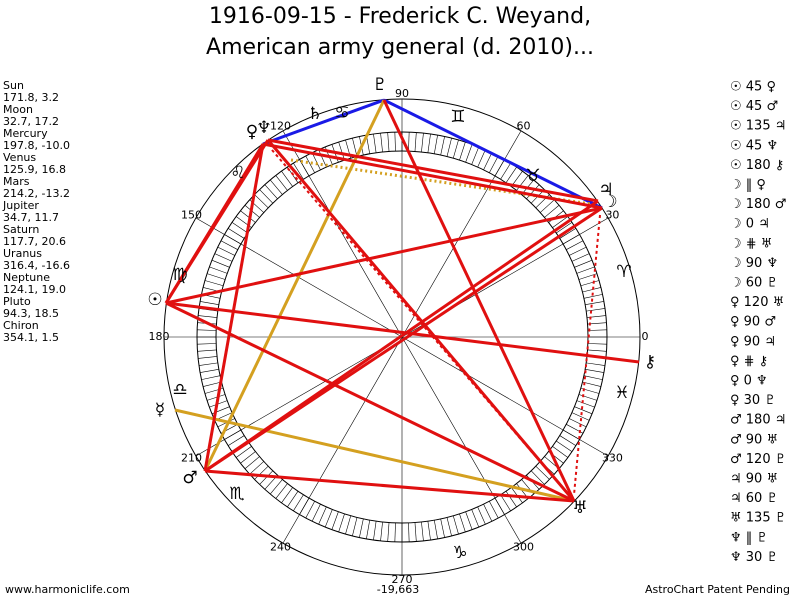  Describe the element at coordinates (280, 546) in the screenshot. I see `degree-label: 240` at that location.